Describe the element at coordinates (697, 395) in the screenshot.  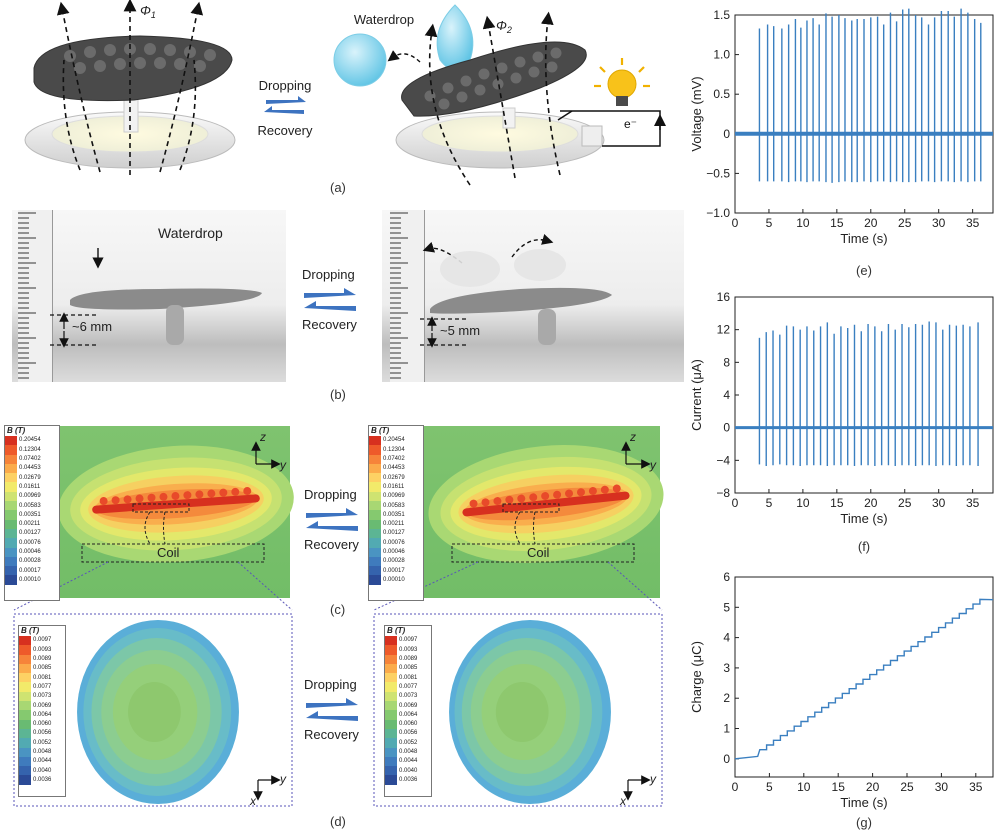
I see `y-axis-label: Current (μA)` at that location.